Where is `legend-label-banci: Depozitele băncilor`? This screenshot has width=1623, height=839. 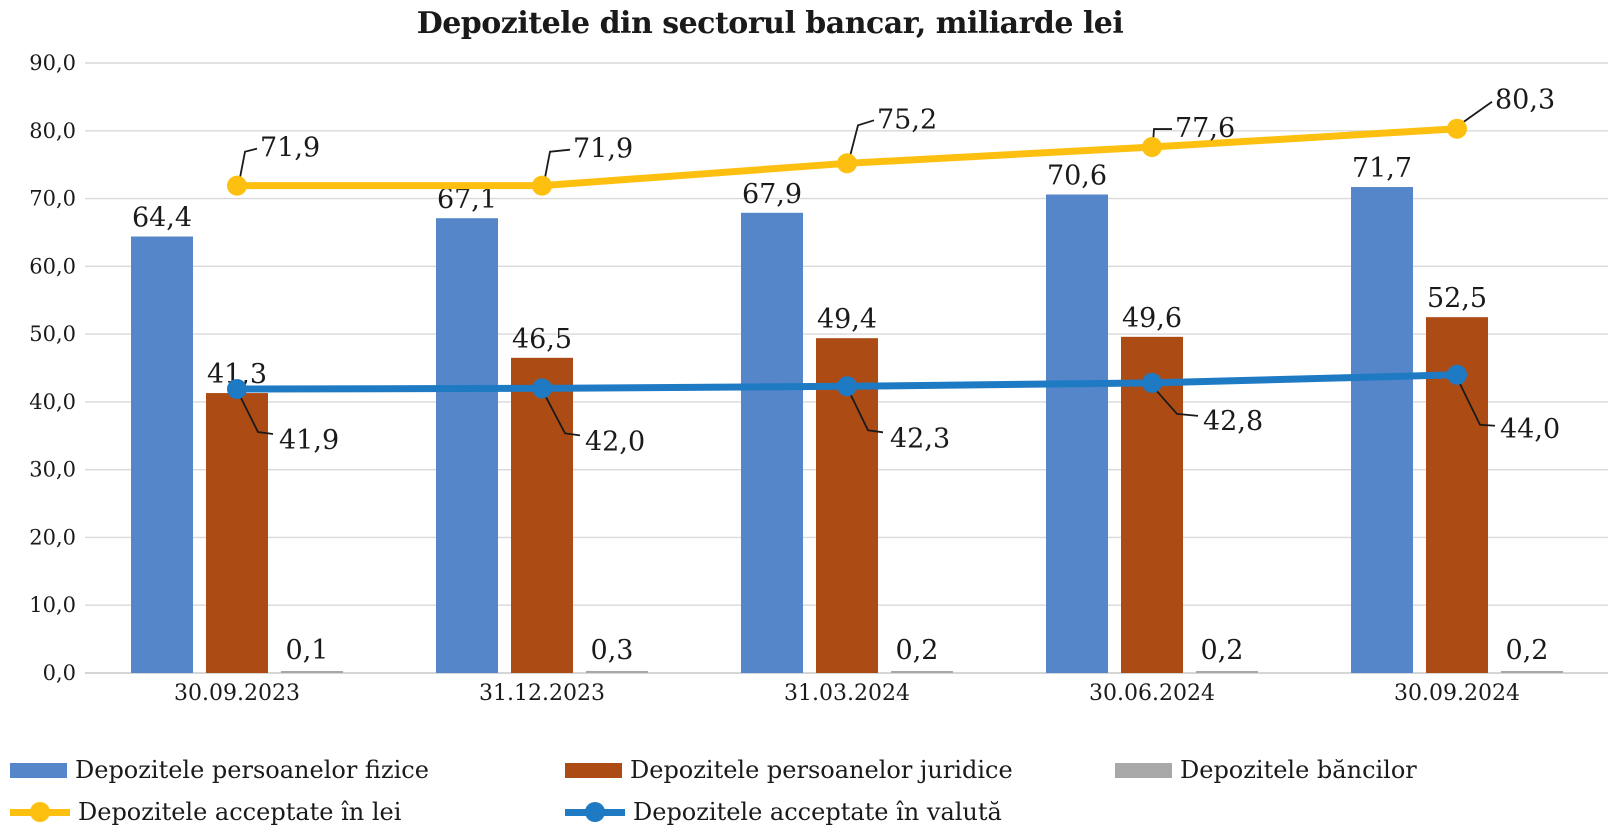
legend-label-banci: Depozitele băncilor is located at coordinates (1298, 770).